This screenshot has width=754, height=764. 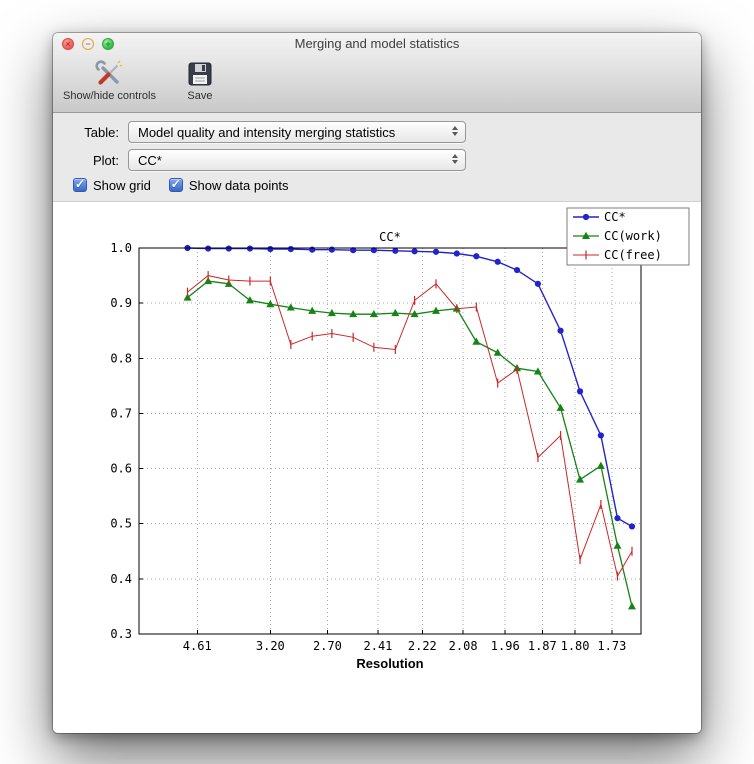 What do you see at coordinates (200, 74) in the screenshot?
I see `save-icon` at bounding box center [200, 74].